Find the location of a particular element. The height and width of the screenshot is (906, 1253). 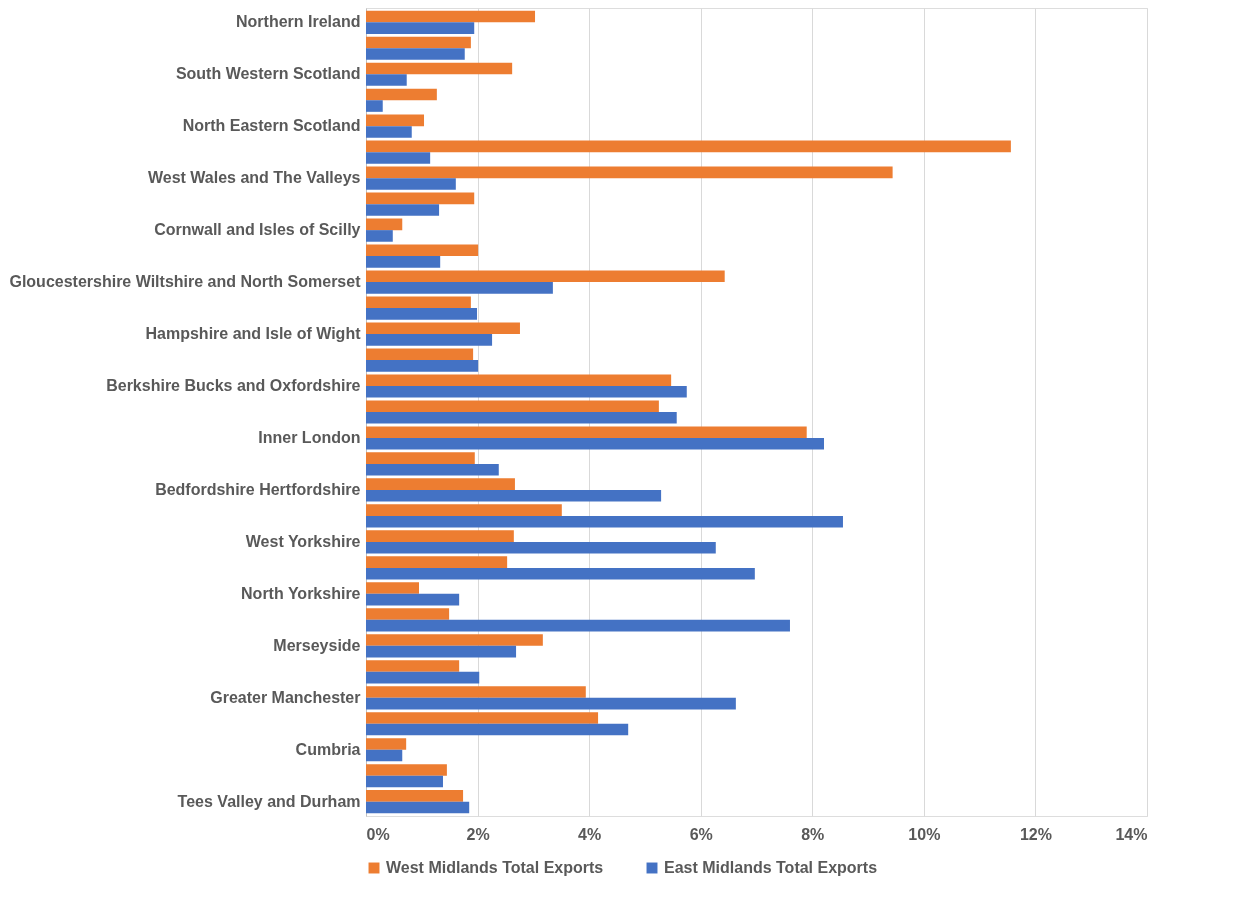

x-tick-label: 12% is located at coordinates (1035, 834).